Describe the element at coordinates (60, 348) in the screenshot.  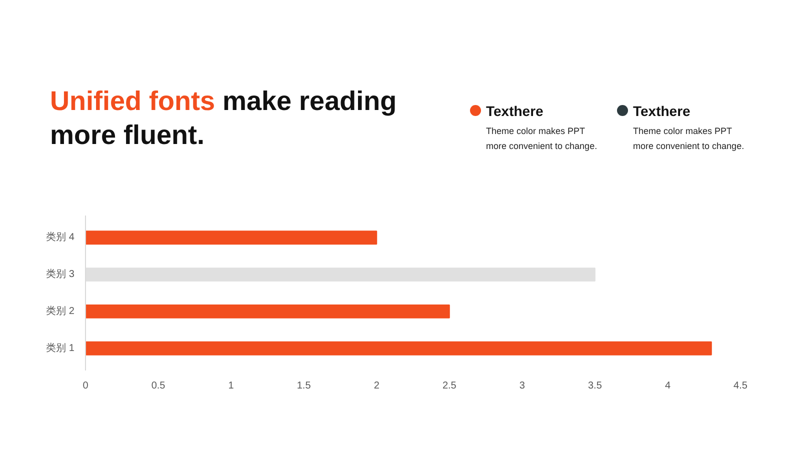
I see `y-tick-label: 类别 1` at that location.